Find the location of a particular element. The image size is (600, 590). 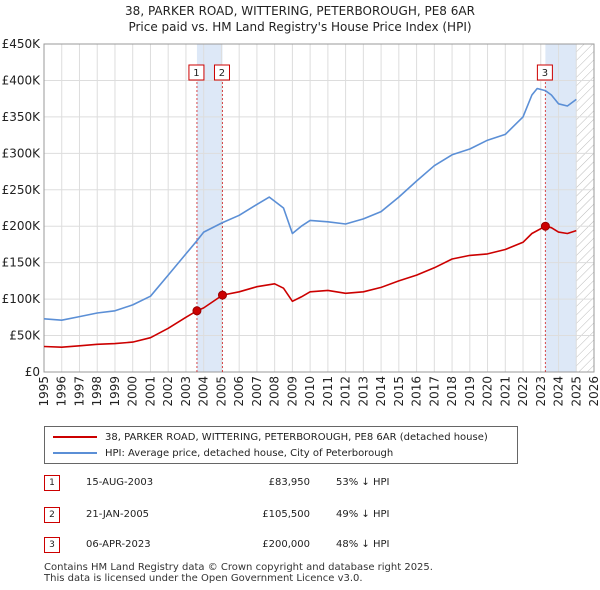

x-tick-label: 2009 is located at coordinates (292, 391).